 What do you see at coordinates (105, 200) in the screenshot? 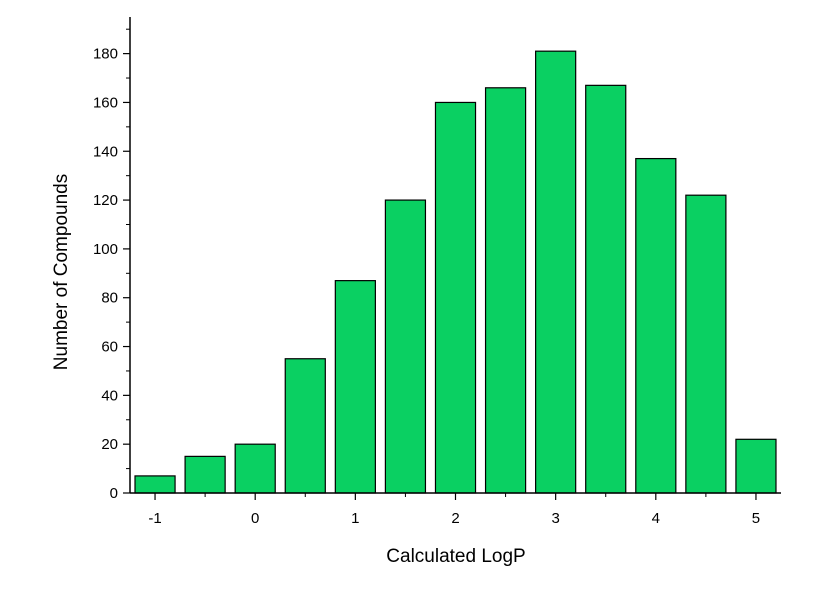
I see `y-tick-label: 120` at bounding box center [105, 200].